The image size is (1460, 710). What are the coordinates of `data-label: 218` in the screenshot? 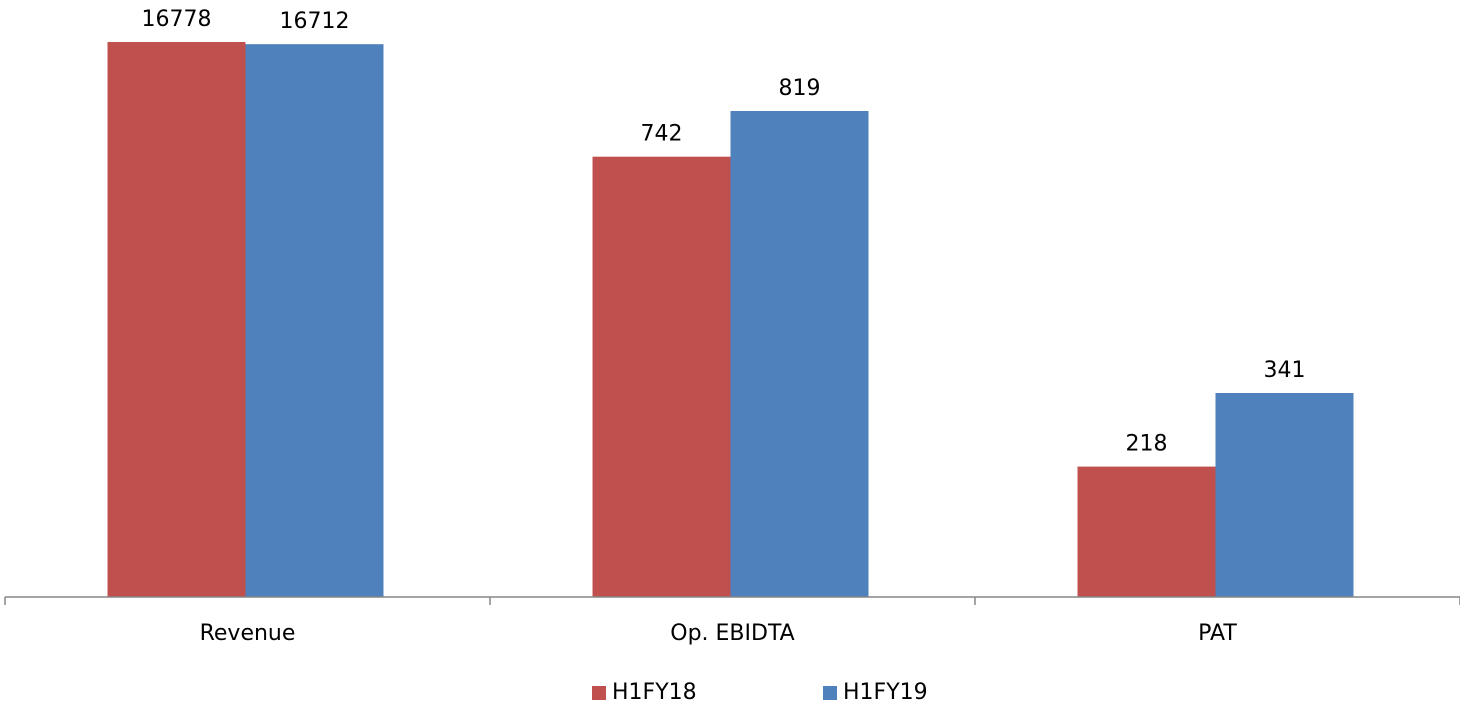 It's located at (1147, 444).